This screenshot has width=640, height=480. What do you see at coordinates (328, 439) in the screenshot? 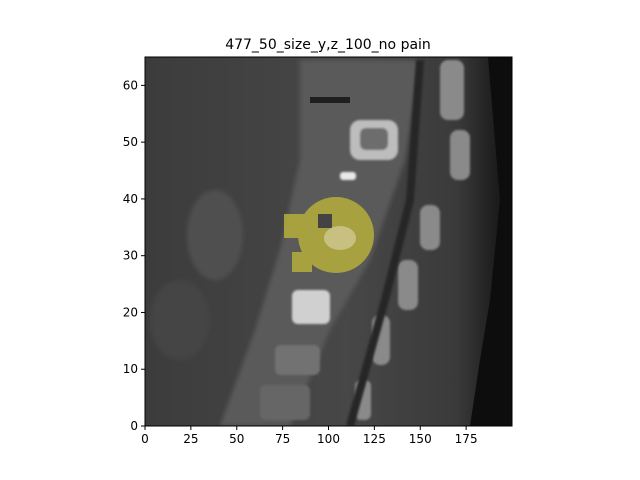
I see `x-tick-label: 100` at bounding box center [328, 439].